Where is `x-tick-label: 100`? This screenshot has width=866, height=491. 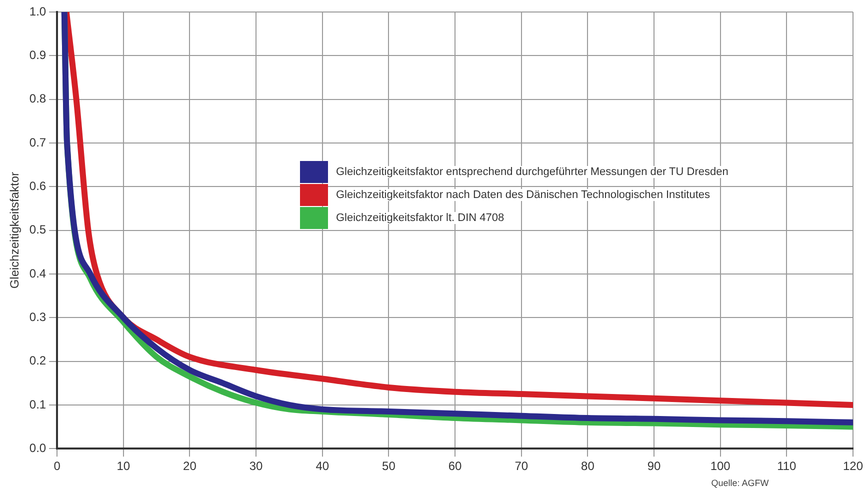 x-tick-label: 100 is located at coordinates (720, 466).